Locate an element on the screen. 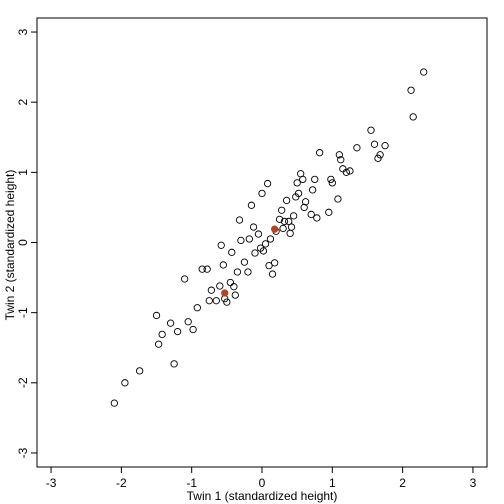 The image size is (504, 504). x-tick-label: 0 is located at coordinates (262, 483).